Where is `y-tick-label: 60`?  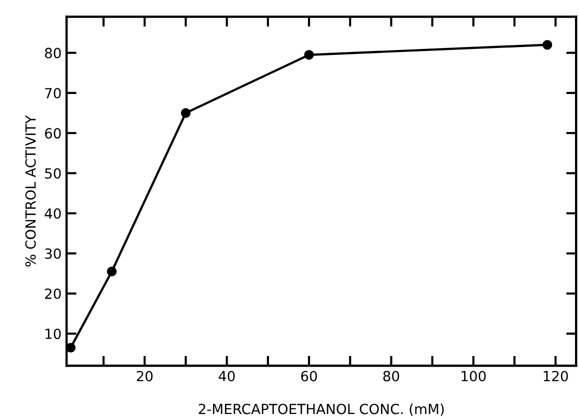
y-tick-label: 60 is located at coordinates (53, 133).